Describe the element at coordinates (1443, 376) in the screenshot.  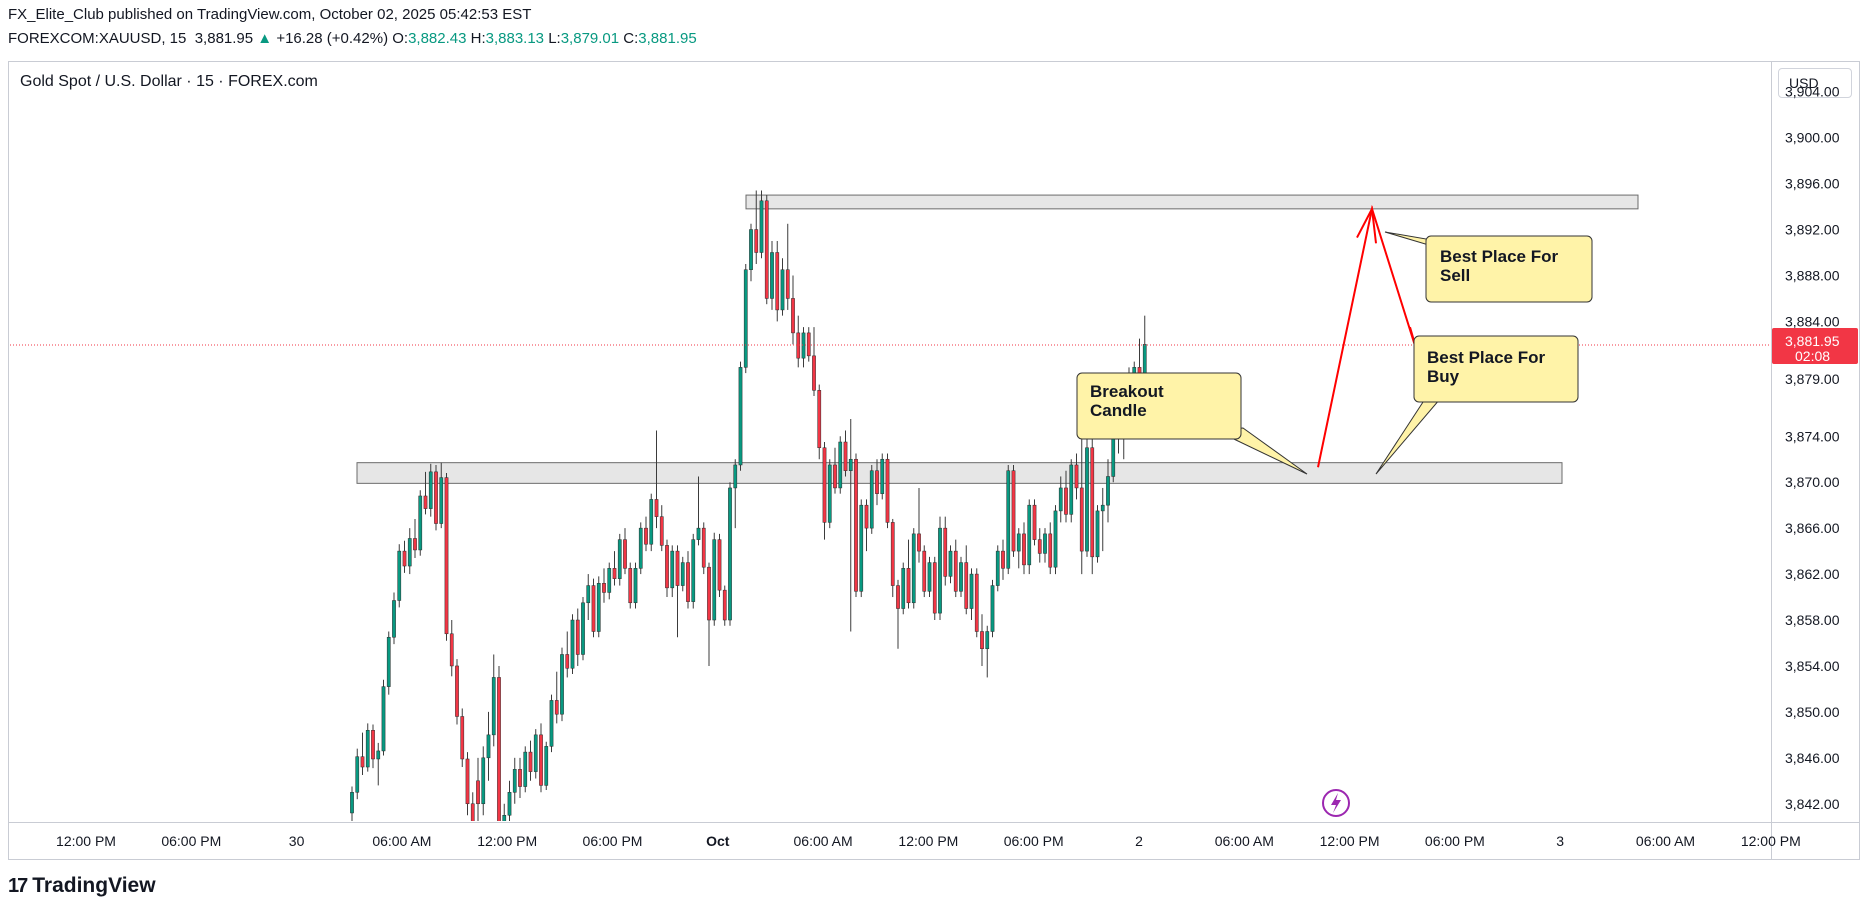
I see `callout-text-buy: Buy` at that location.